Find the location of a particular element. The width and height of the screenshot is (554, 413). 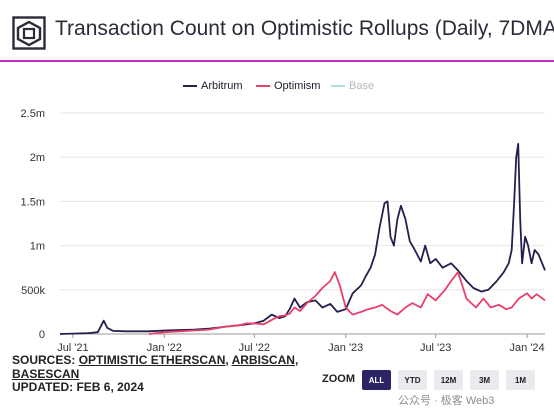

x-tick-label: Jul '21 is located at coordinates (72, 348).